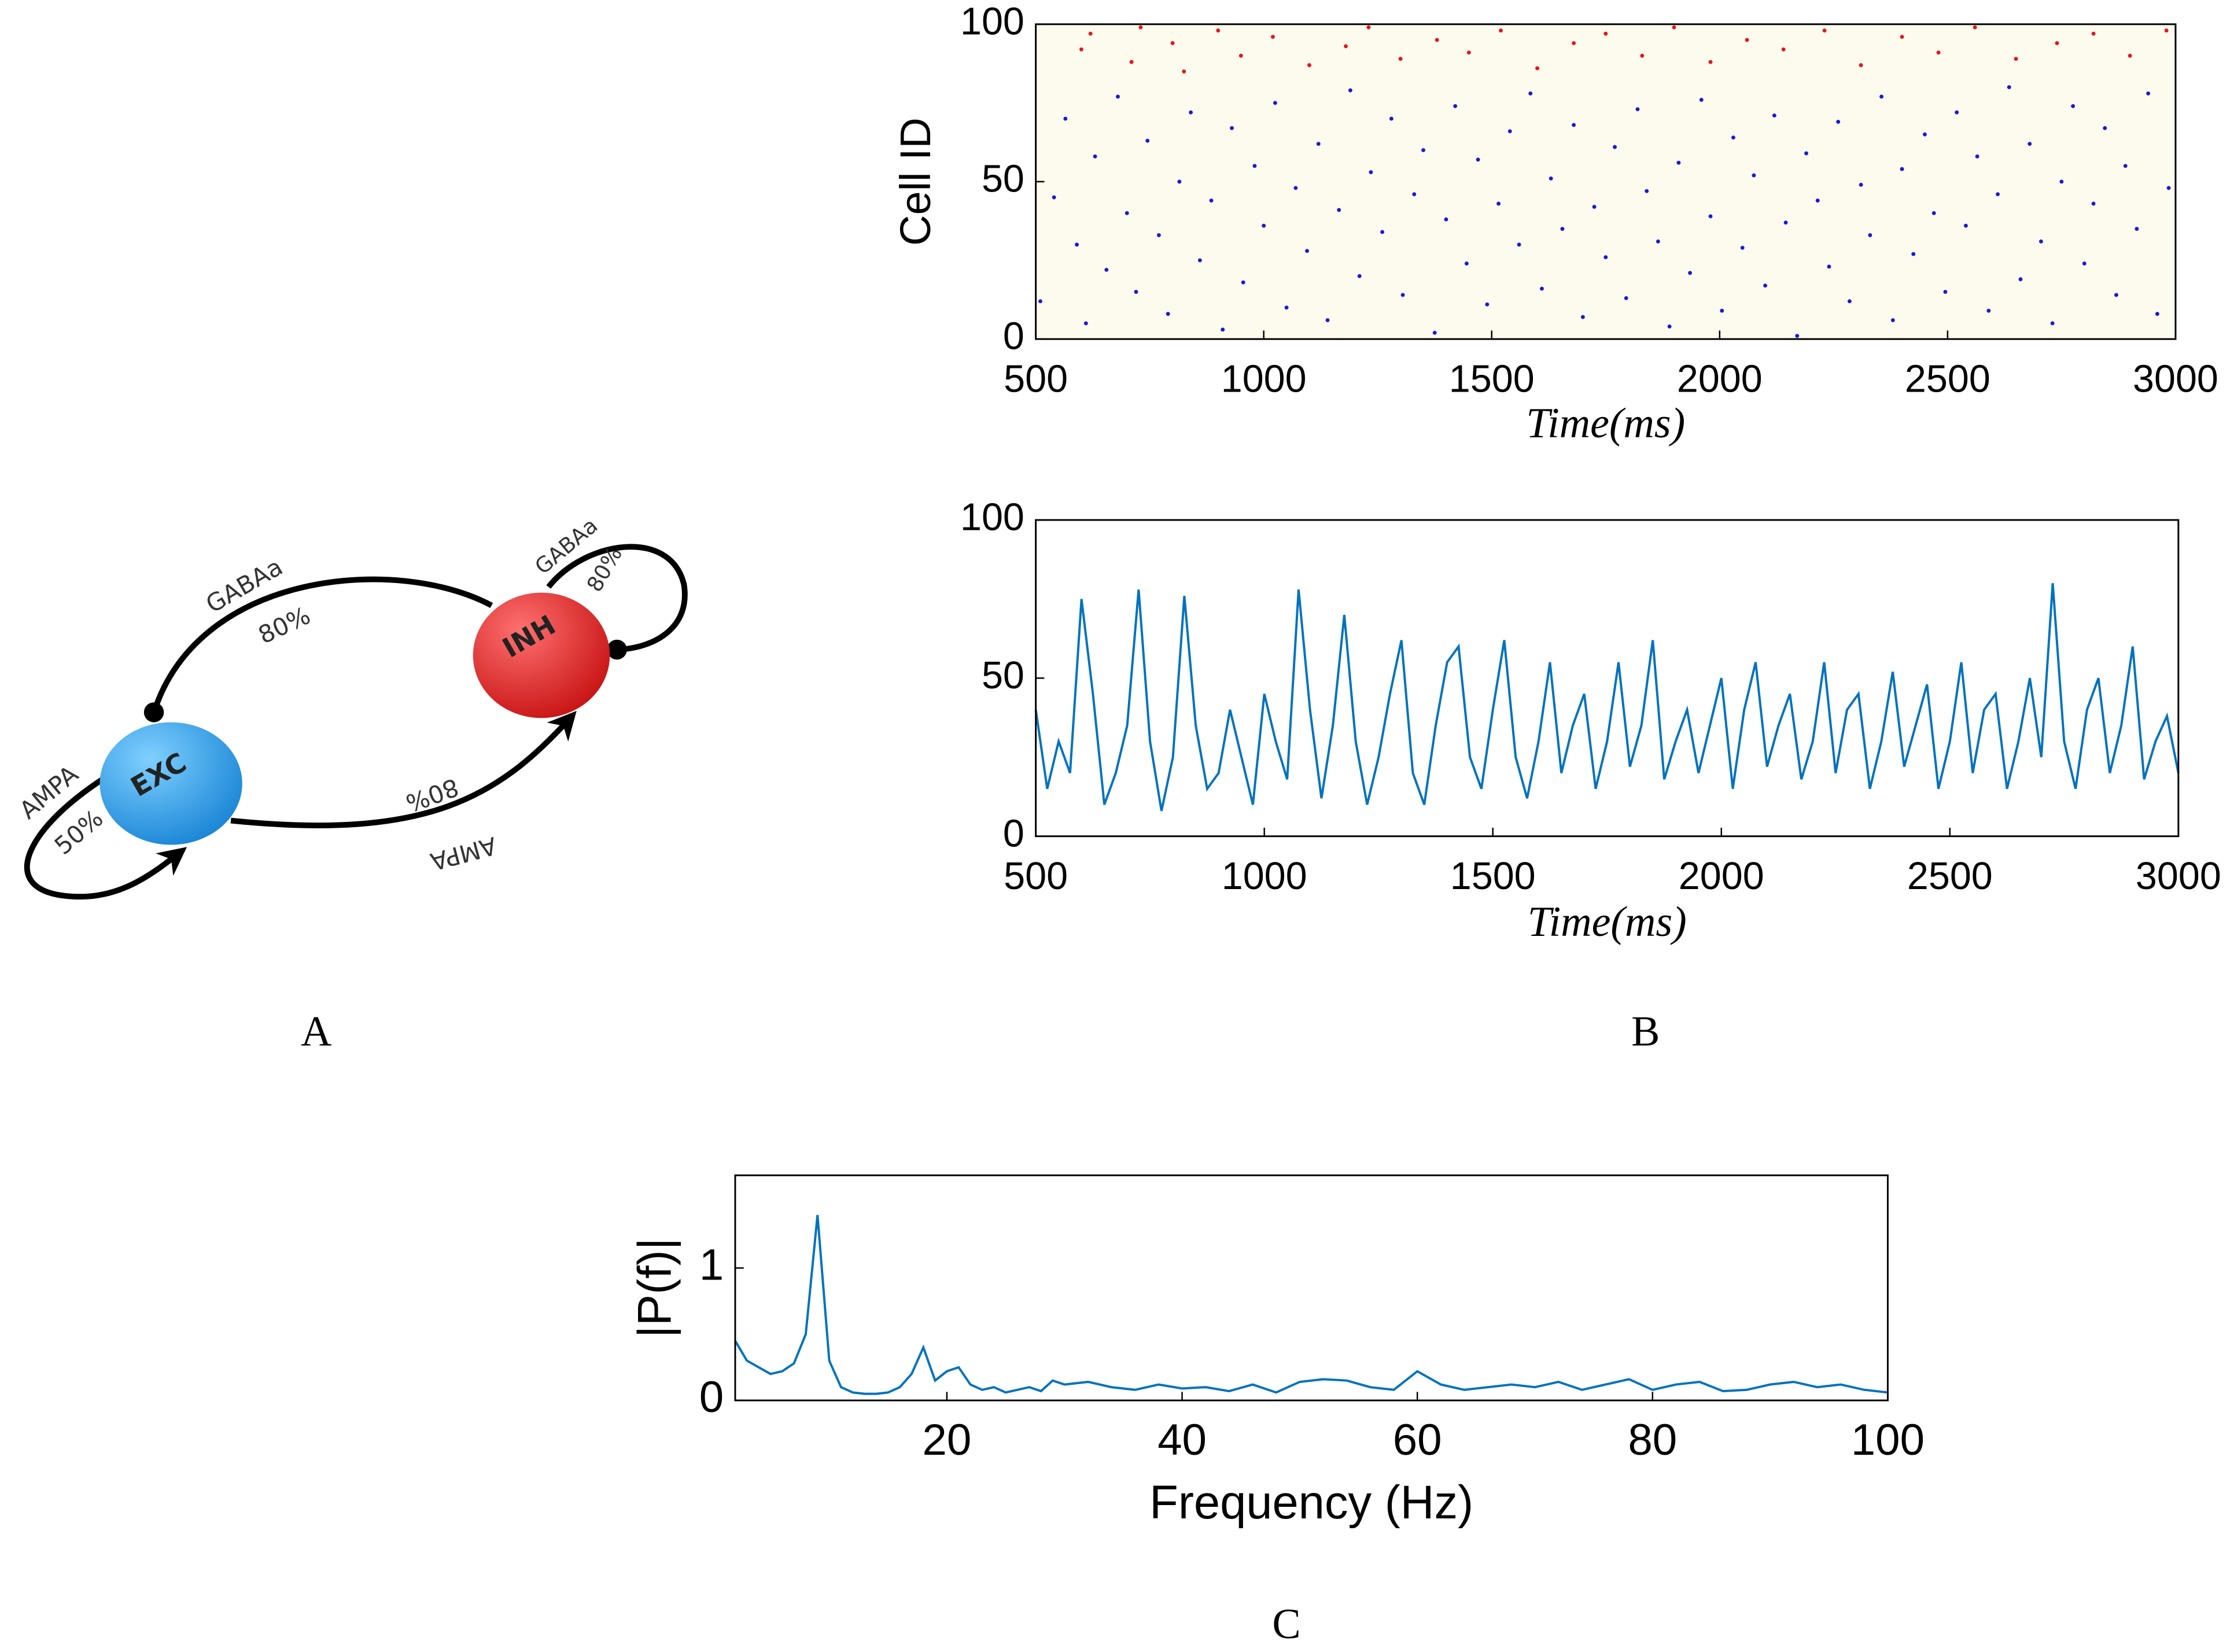  Describe the element at coordinates (1417, 1440) in the screenshot. I see `x-tick-label: 60` at that location.